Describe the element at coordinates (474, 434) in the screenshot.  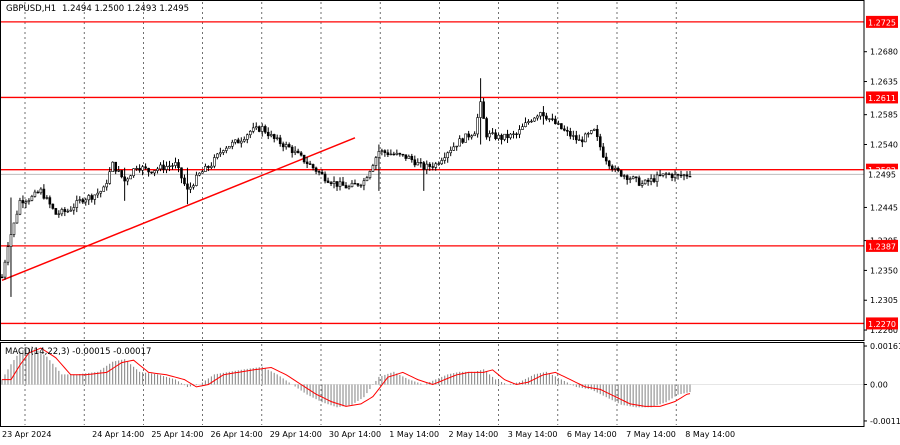
I see `x-tick-label: 2 May 14:00` at that location.